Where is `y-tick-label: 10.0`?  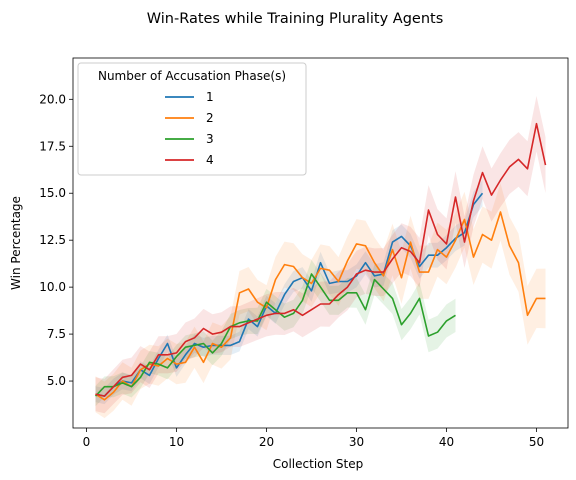 y-tick-label: 10.0 is located at coordinates (52, 287).